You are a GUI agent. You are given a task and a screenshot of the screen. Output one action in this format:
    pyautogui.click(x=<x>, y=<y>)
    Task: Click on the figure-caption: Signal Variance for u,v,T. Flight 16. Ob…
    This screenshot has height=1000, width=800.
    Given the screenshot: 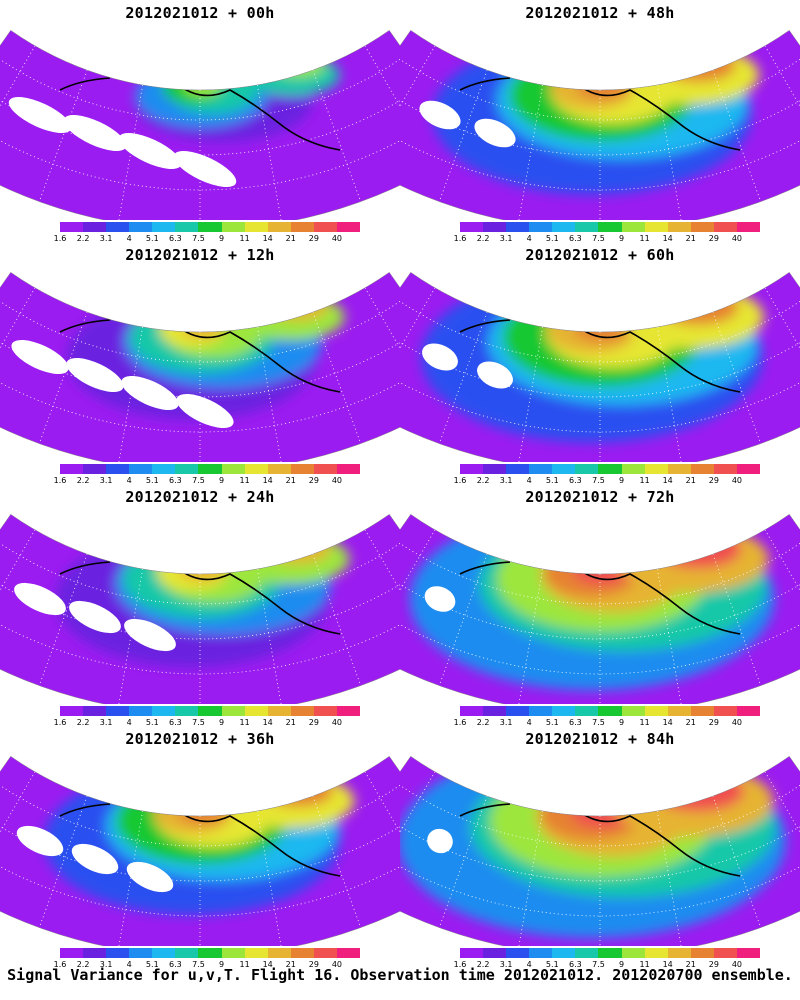 What is the action you would take?
    pyautogui.click(x=400, y=975)
    